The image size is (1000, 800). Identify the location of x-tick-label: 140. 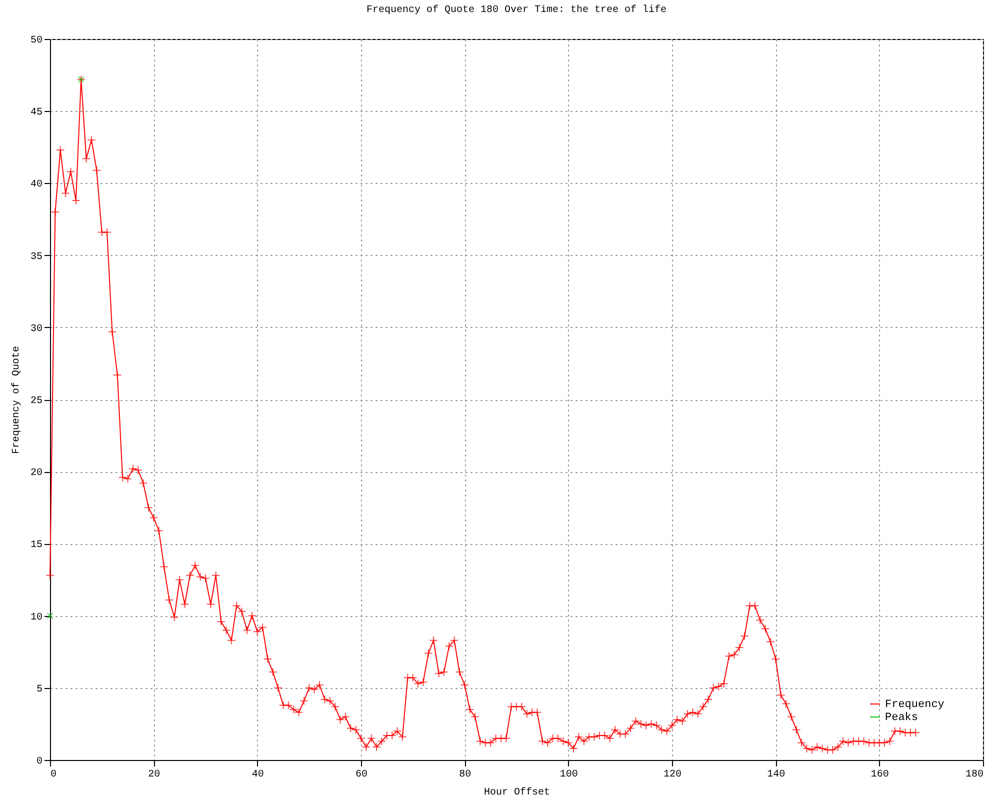
(776, 775).